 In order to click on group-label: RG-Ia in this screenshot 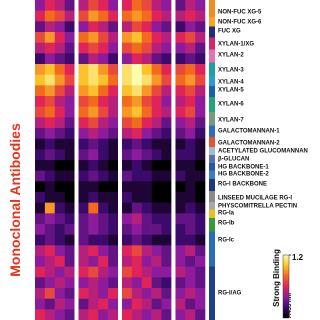, I will do `click(226, 214)`.